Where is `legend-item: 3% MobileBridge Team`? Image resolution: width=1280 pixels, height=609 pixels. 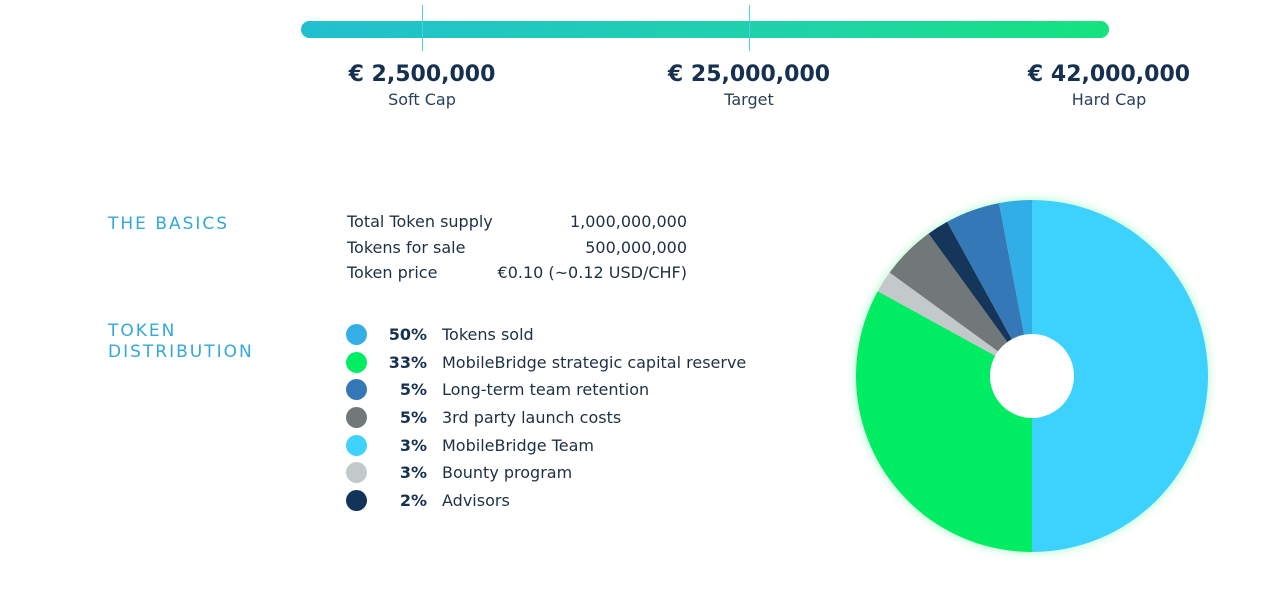
legend-item: 3% MobileBridge Team is located at coordinates (546, 445).